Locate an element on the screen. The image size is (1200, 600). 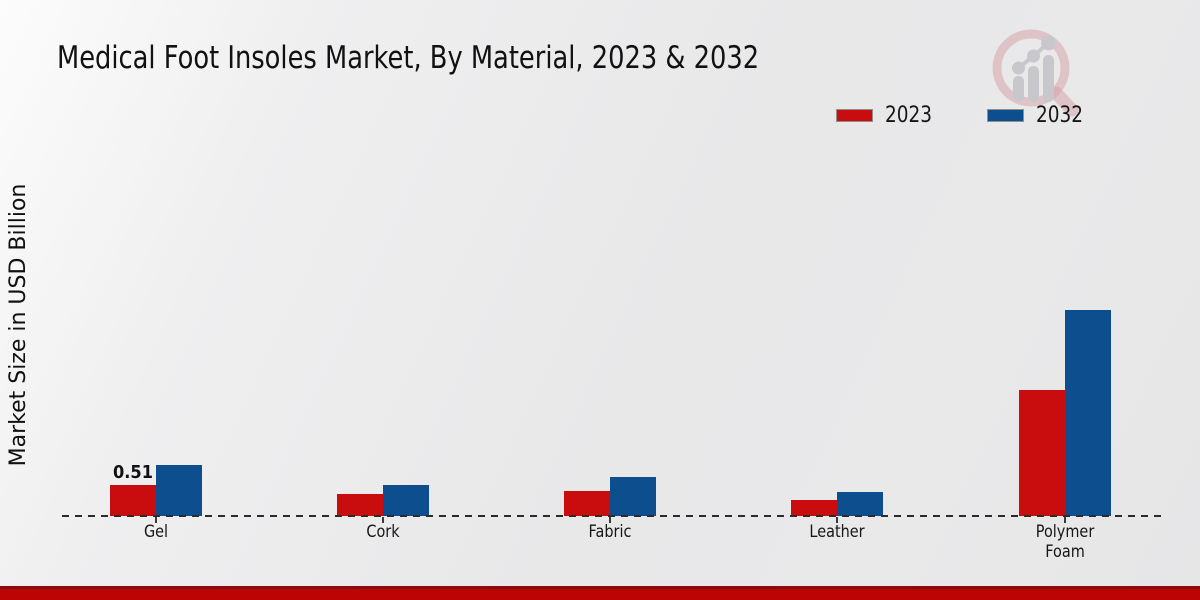
legend: 2023 2032 is located at coordinates (964, 115).